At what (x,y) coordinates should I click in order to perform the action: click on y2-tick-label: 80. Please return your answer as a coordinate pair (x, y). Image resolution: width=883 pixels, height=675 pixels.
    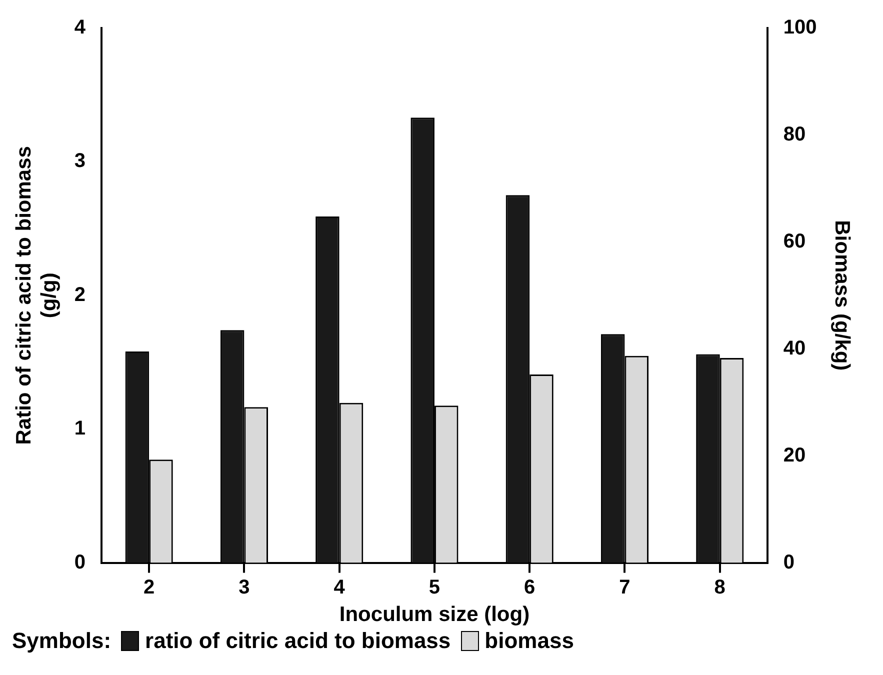
    Looking at the image, I should click on (794, 134).